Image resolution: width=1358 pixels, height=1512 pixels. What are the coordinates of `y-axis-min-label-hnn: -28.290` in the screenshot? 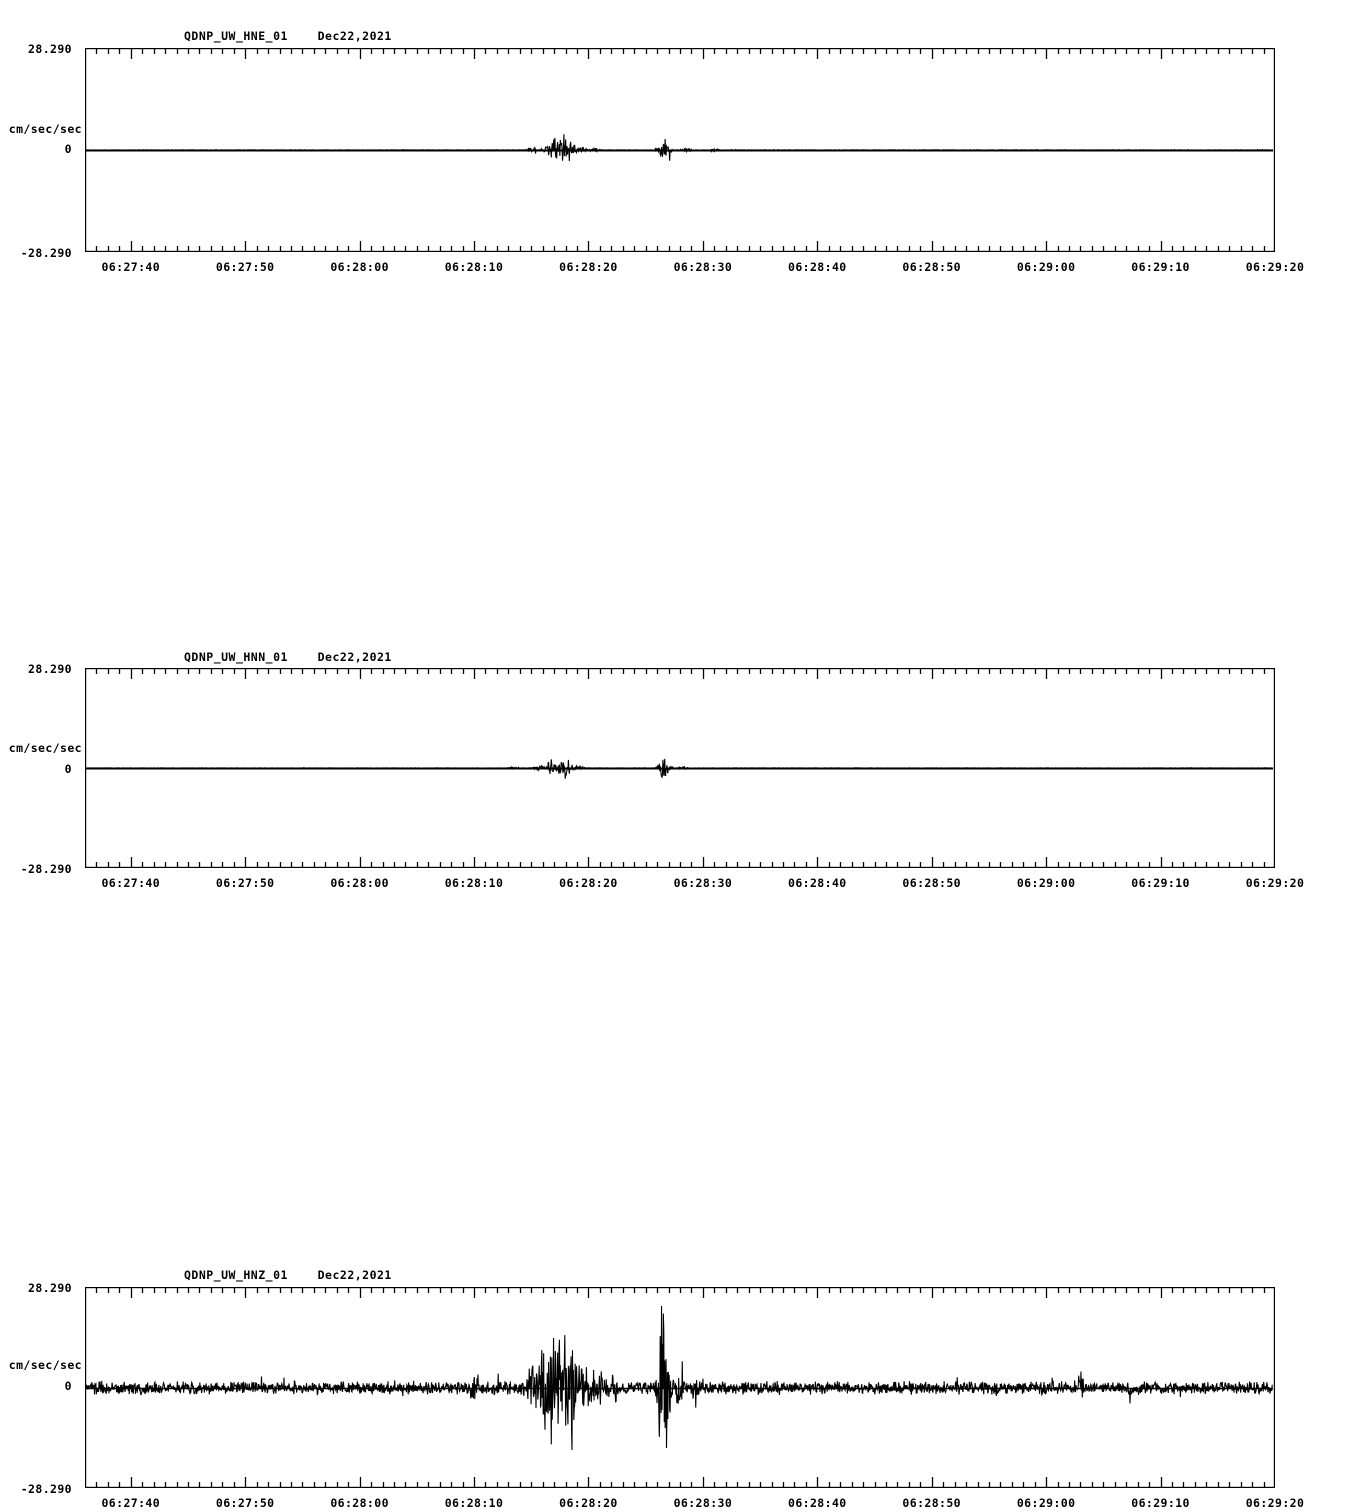 It's located at (46, 869).